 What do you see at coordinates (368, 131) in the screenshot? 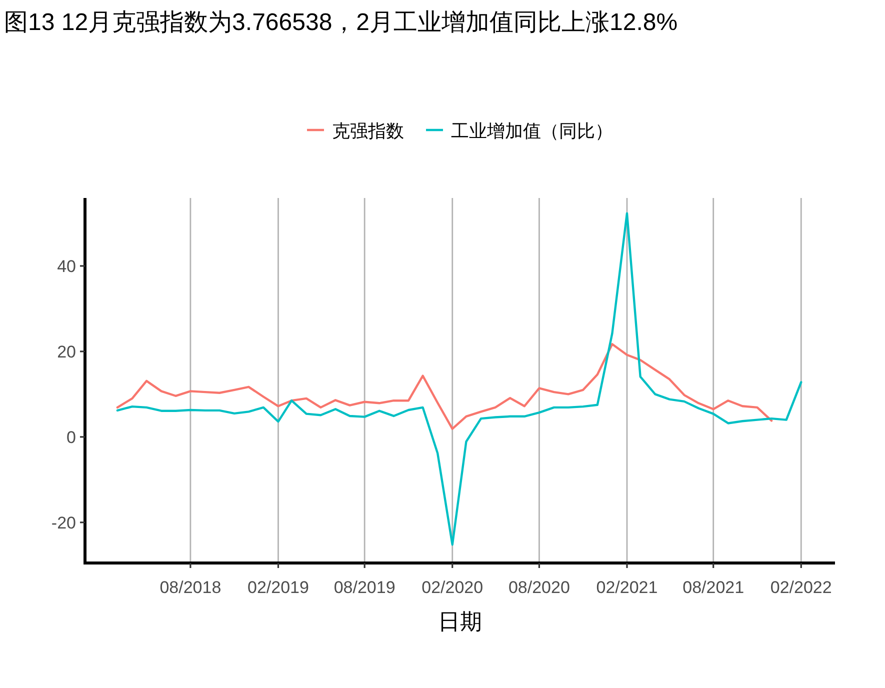
I see `legend-label: 克强指数` at bounding box center [368, 131].